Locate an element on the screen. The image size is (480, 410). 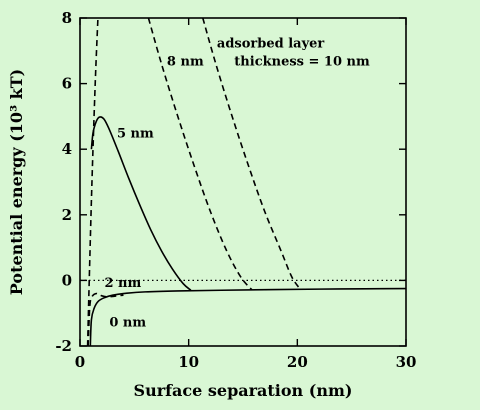
y-axis-title: Potential energy (10³ kT) is located at coordinates (16, 182).